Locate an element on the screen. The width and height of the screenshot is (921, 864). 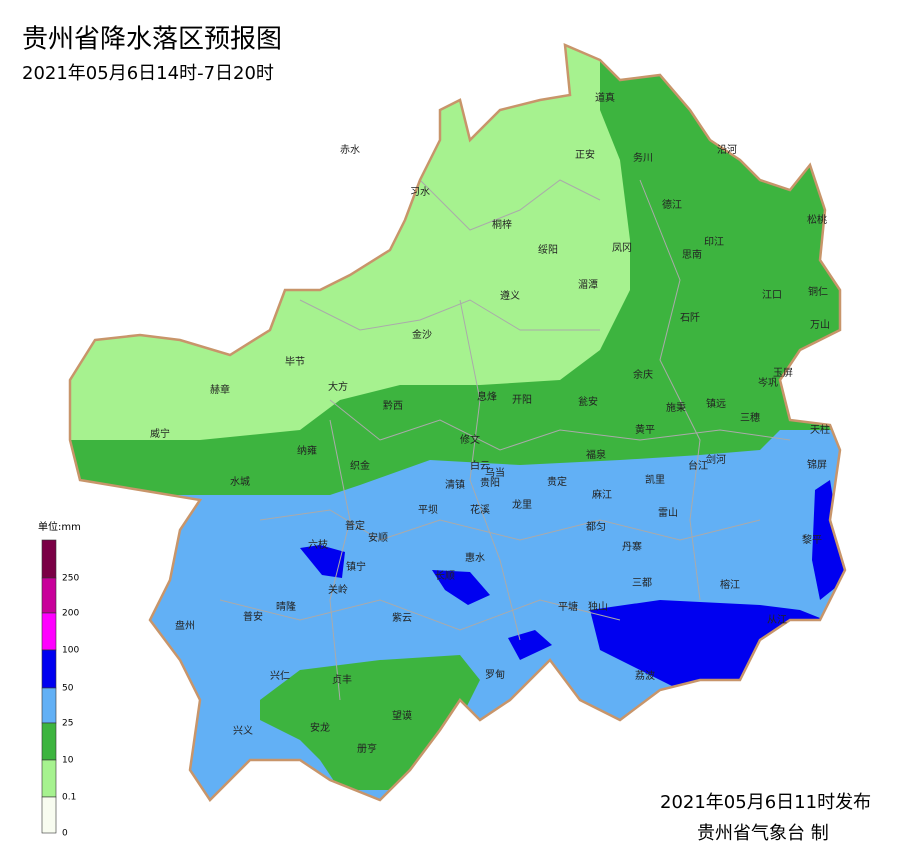
legend-label: 25 is located at coordinates (67, 724).